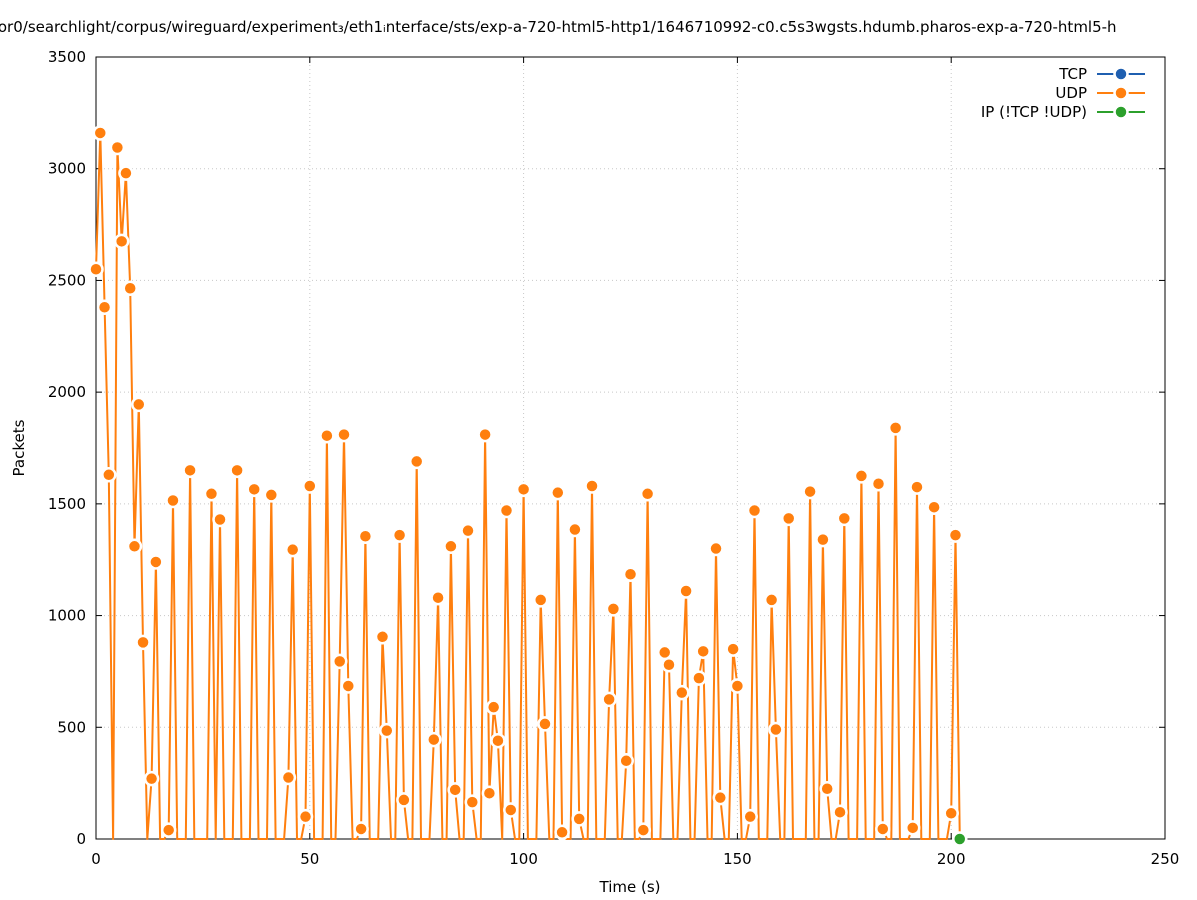 The height and width of the screenshot is (900, 1197). Describe the element at coordinates (67, 392) in the screenshot. I see `y-tick-label: 2000` at that location.